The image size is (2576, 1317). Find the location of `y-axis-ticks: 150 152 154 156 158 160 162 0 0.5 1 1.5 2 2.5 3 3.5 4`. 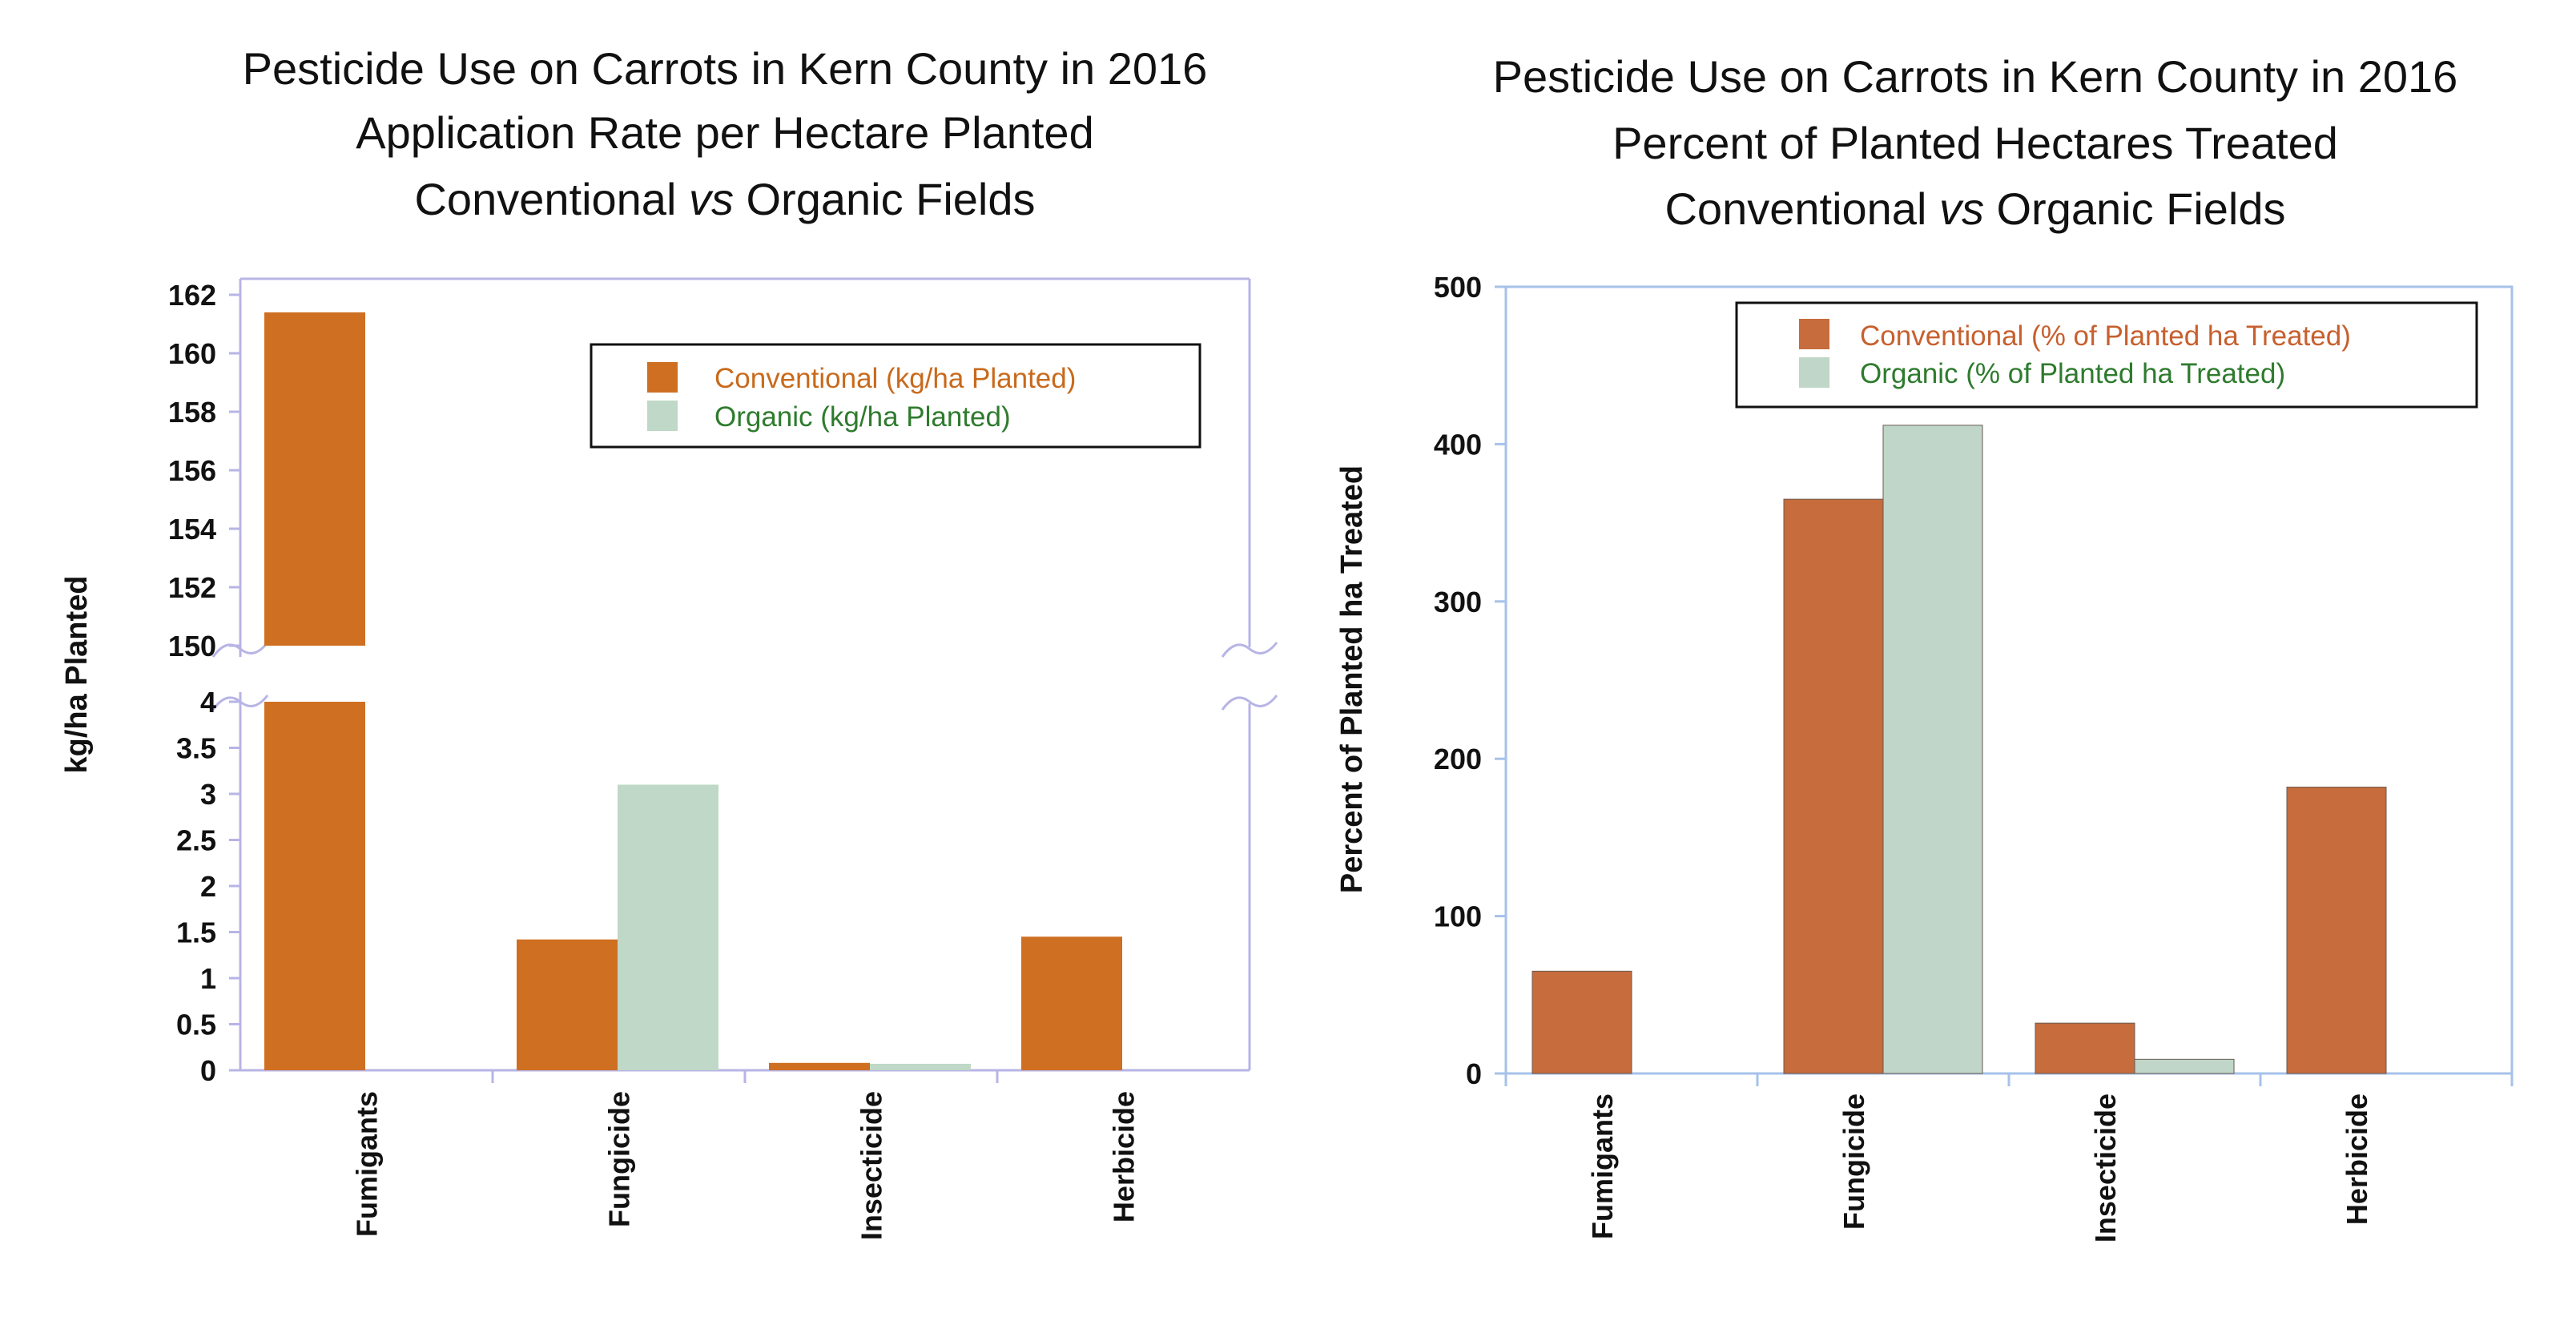

y-axis-ticks: 150 152 154 156 158 160 162 0 0.5 1 1.5 2 2.5 3 3.5 4 is located at coordinates (204, 683).